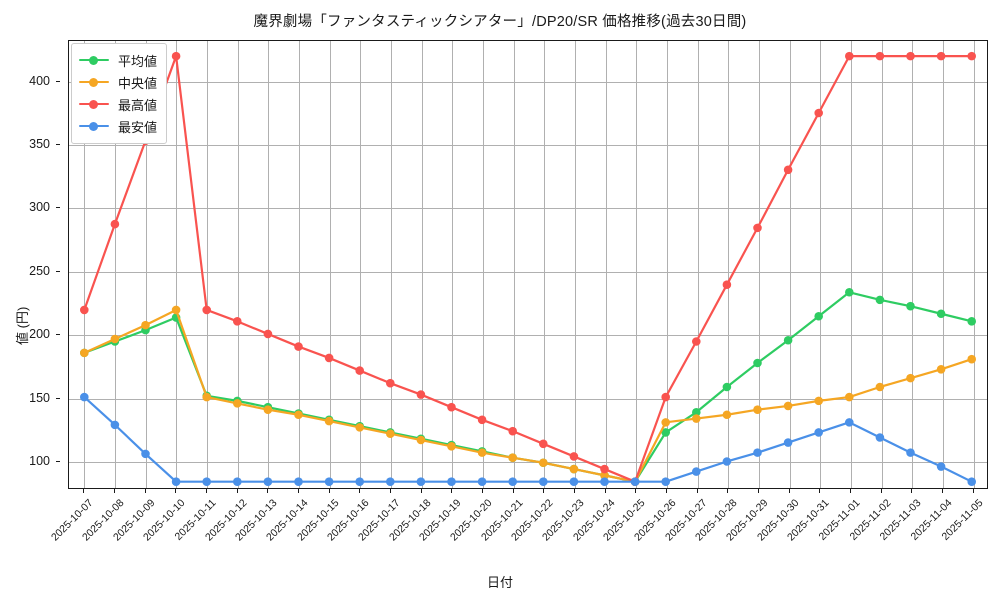 This screenshot has height=600, width=1000. Describe the element at coordinates (39, 397) in the screenshot. I see `y-tick-label: 150` at that location.